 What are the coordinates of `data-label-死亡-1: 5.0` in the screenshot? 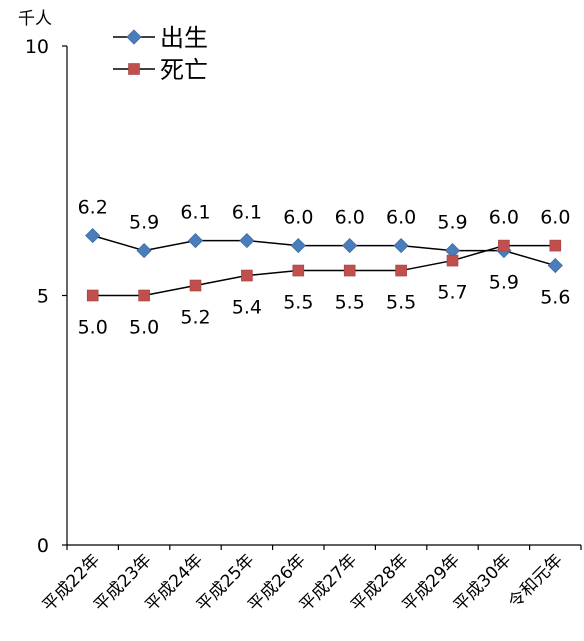 It's located at (144, 328).